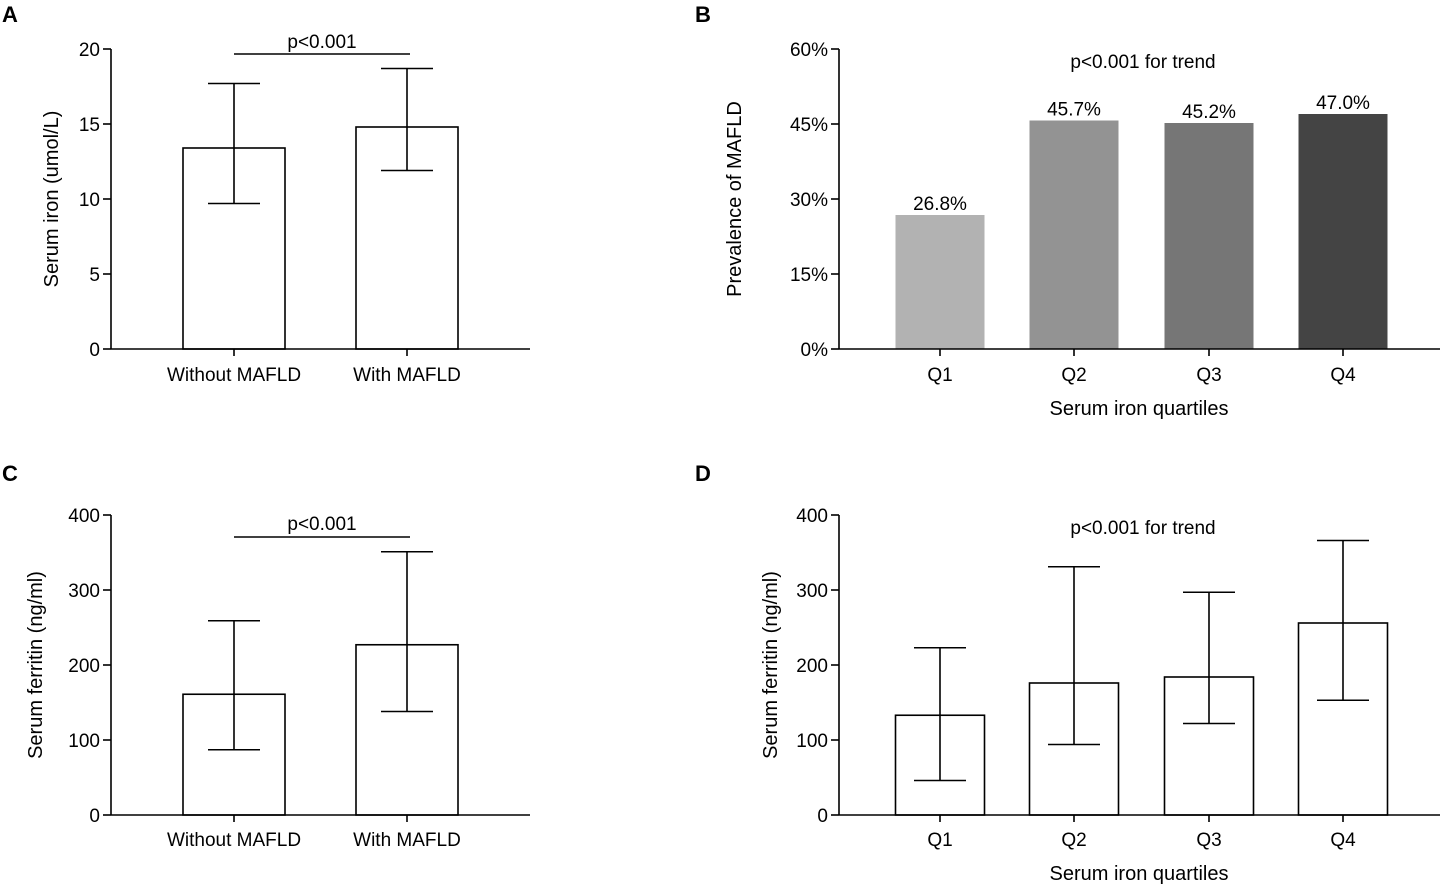  I want to click on panel-letter: C, so click(10, 473).